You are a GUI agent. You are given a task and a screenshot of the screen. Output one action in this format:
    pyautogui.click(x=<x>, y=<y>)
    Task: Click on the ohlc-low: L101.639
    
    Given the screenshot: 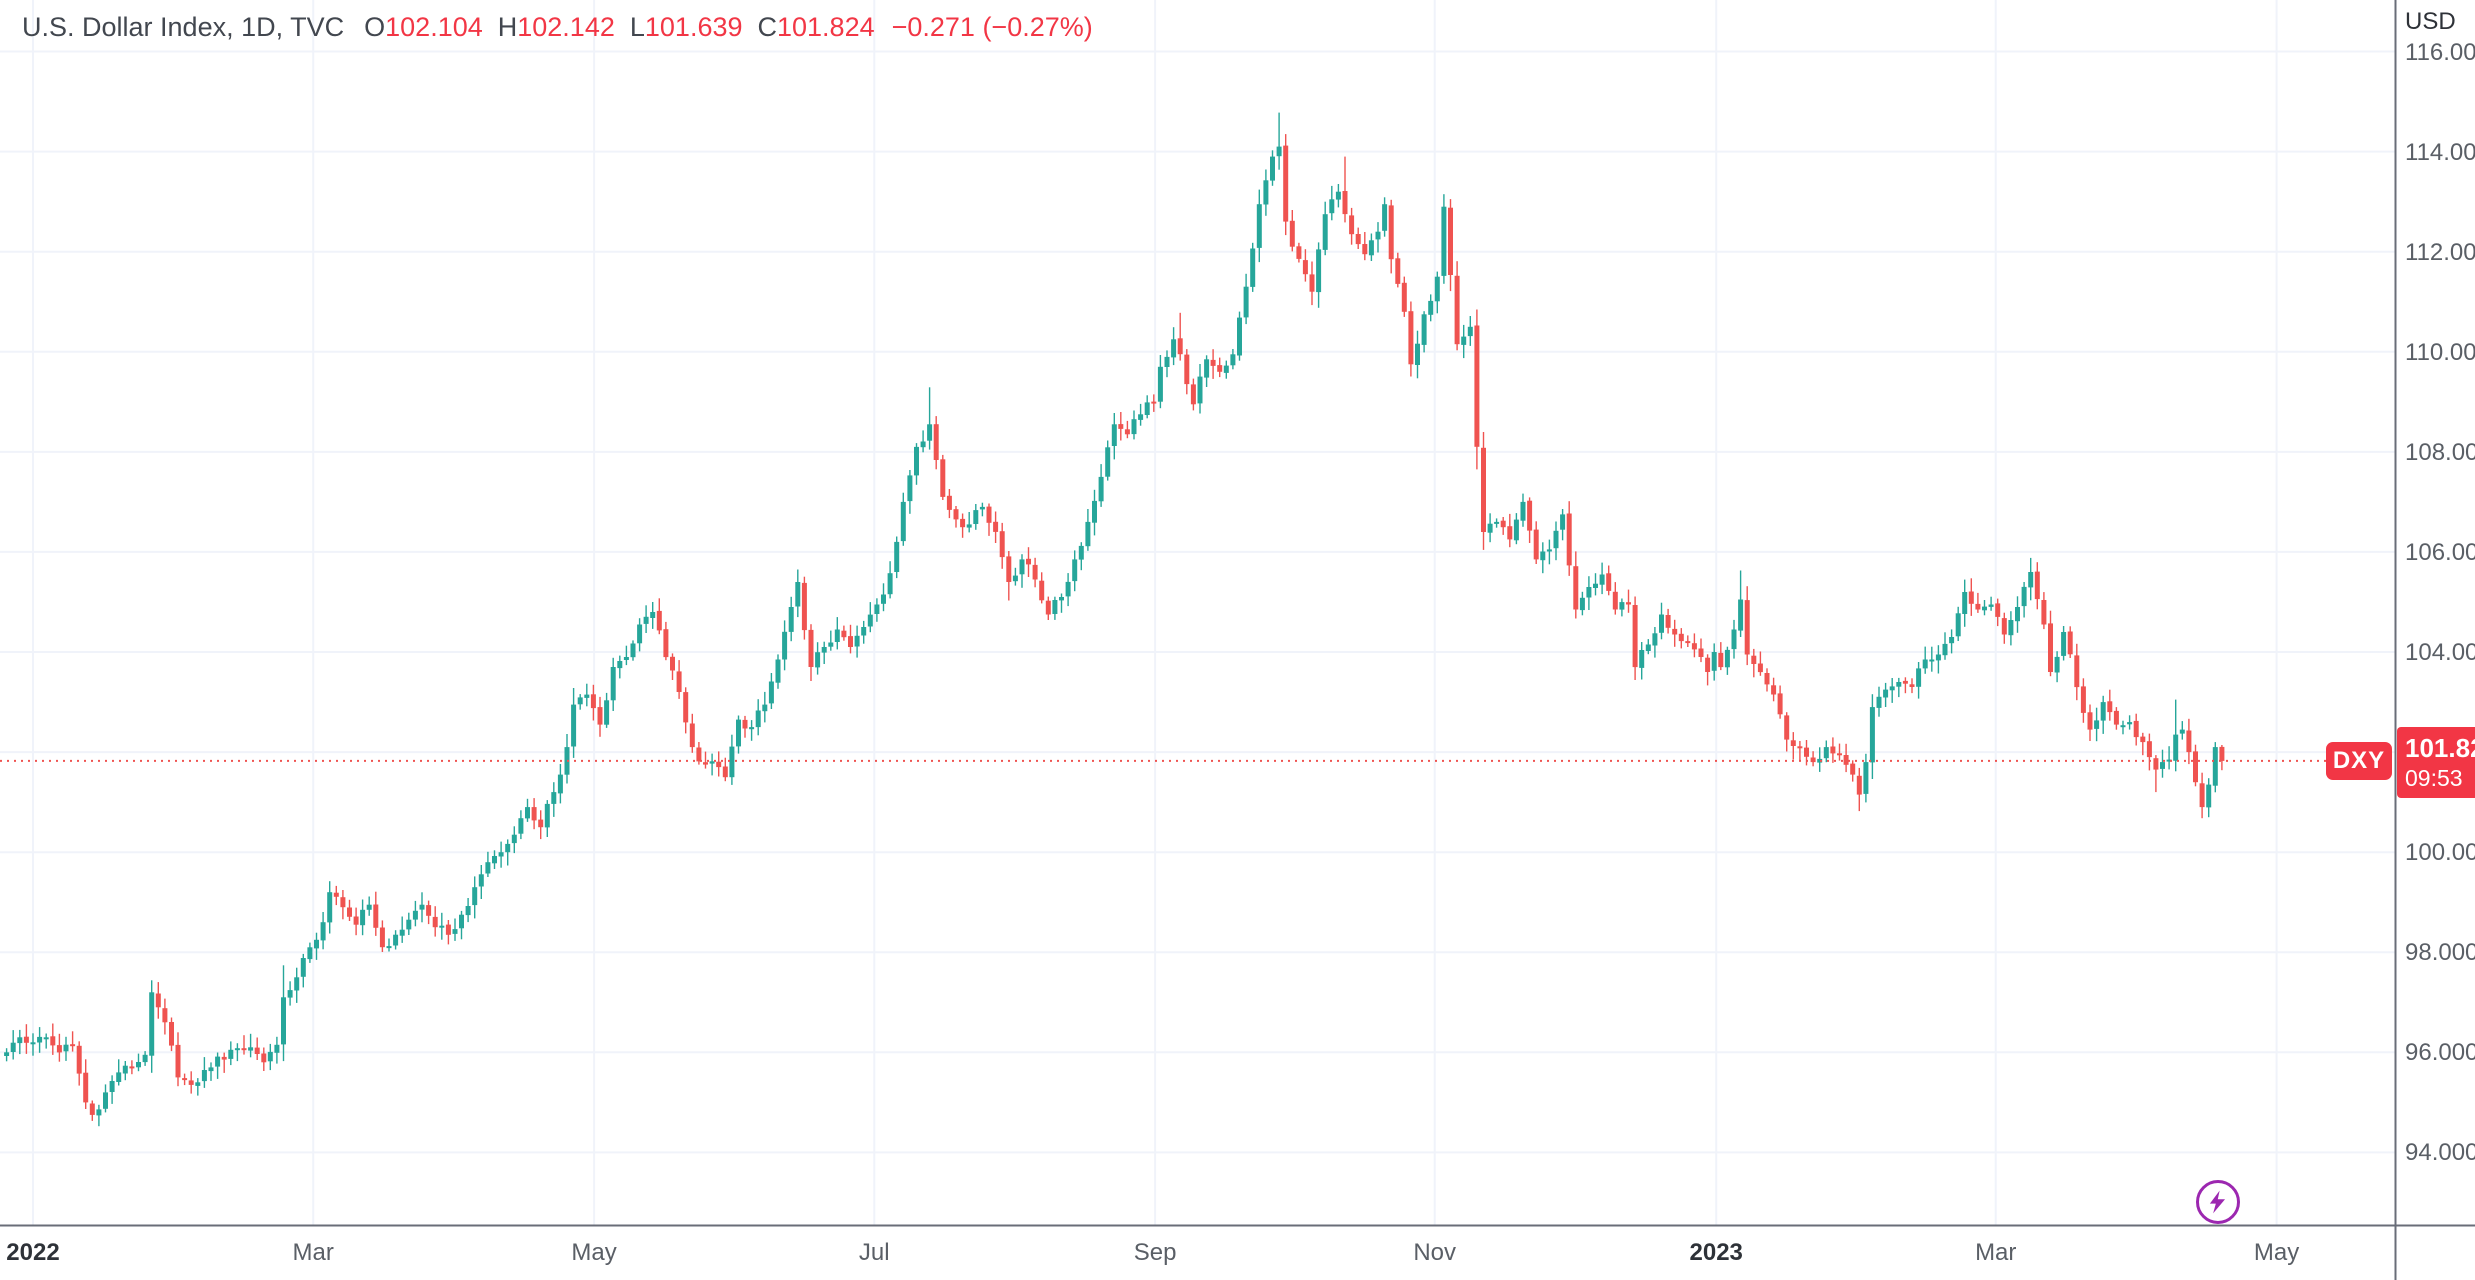 What is the action you would take?
    pyautogui.click(x=686, y=27)
    